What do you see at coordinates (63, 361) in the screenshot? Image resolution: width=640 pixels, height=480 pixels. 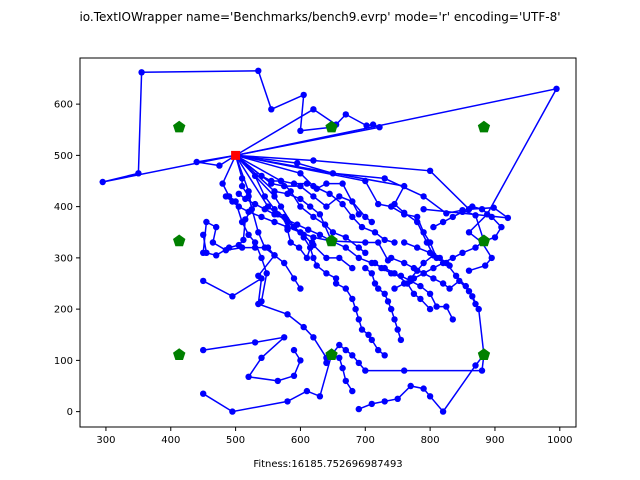 I see `y-tick-label: 100` at bounding box center [63, 361].